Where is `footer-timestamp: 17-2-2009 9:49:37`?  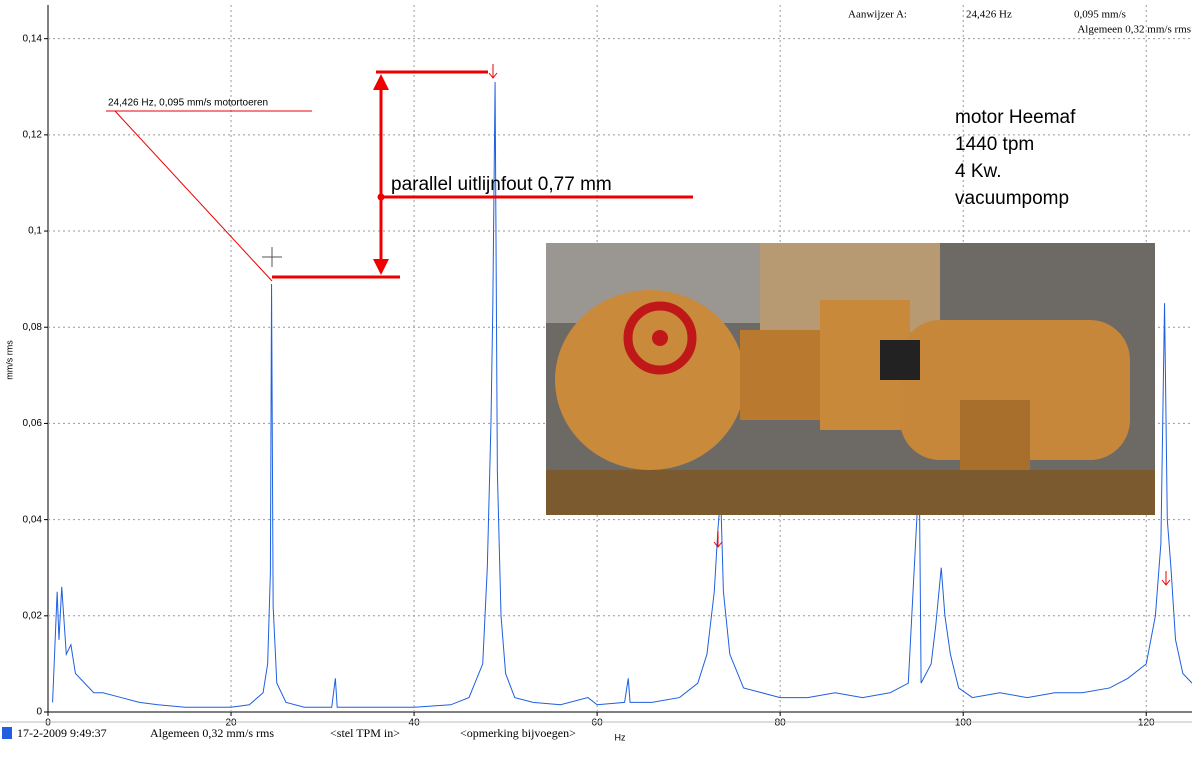 footer-timestamp: 17-2-2009 9:49:37 is located at coordinates (62, 733).